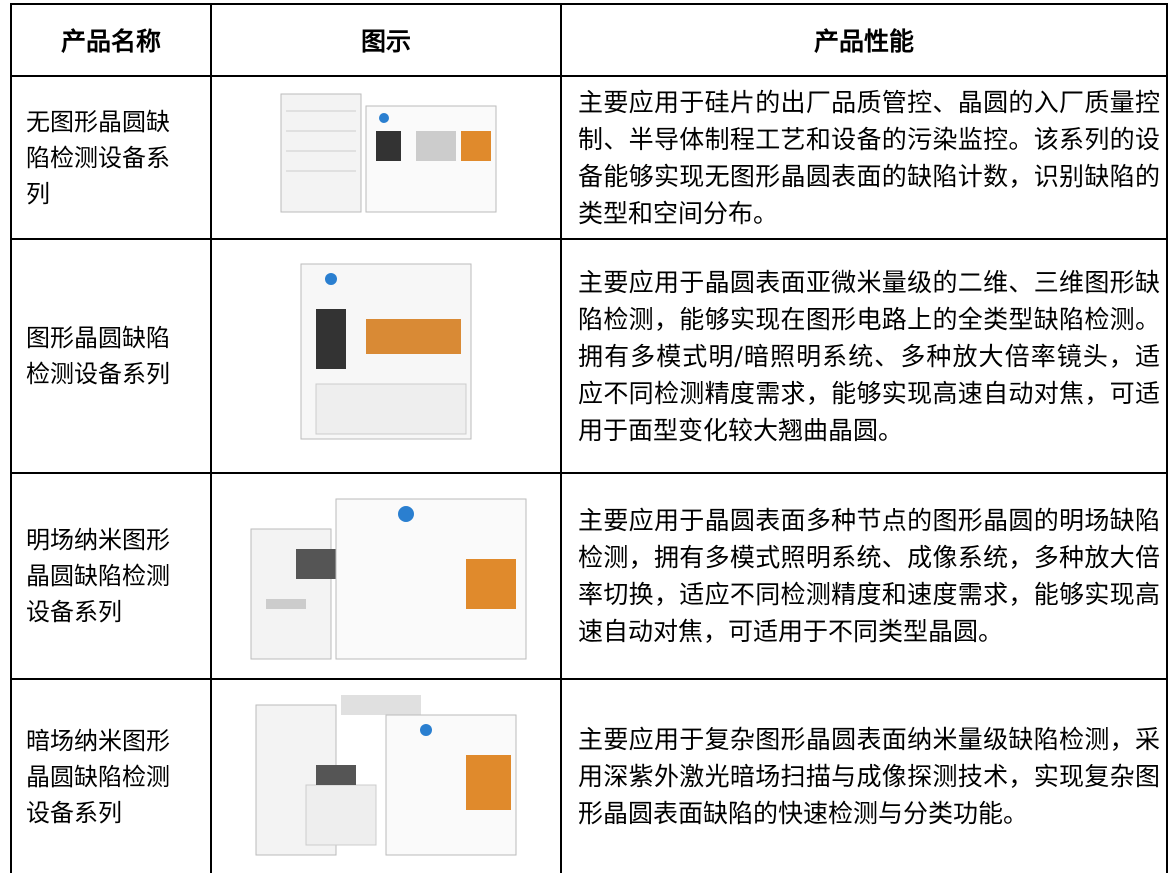 This screenshot has width=1174, height=873. I want to click on header-cell: 产品性能, so click(864, 40).